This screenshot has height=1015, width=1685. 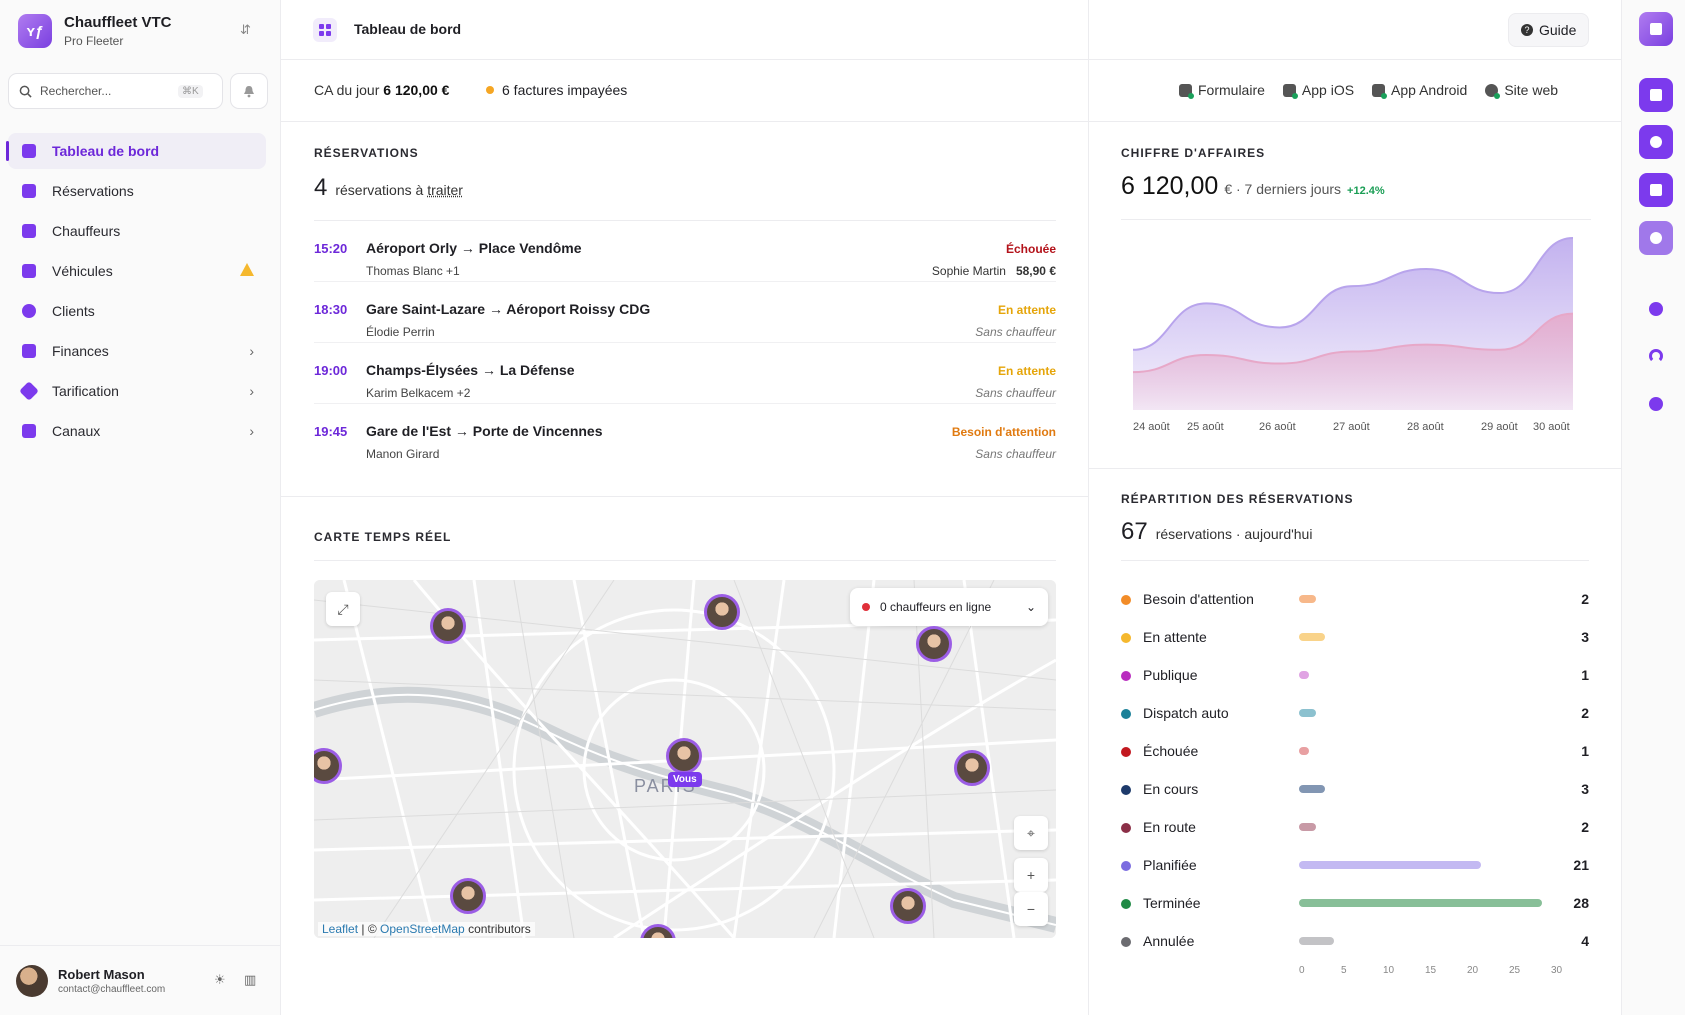 I want to click on sidebar-item-pricing: Tarification ›, so click(x=137, y=391).